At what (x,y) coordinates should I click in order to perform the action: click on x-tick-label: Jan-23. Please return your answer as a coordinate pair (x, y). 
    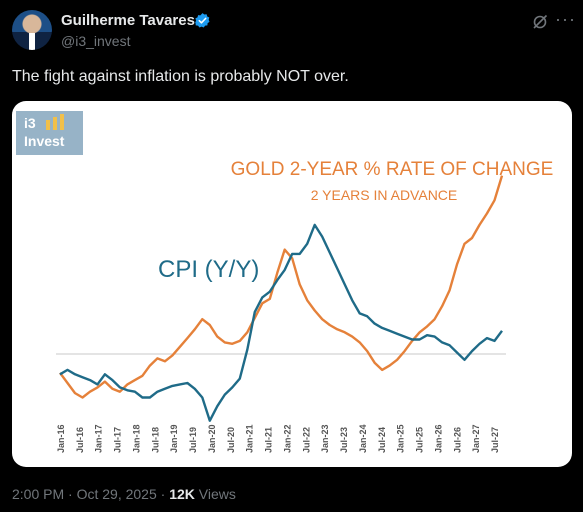
    Looking at the image, I should click on (325, 438).